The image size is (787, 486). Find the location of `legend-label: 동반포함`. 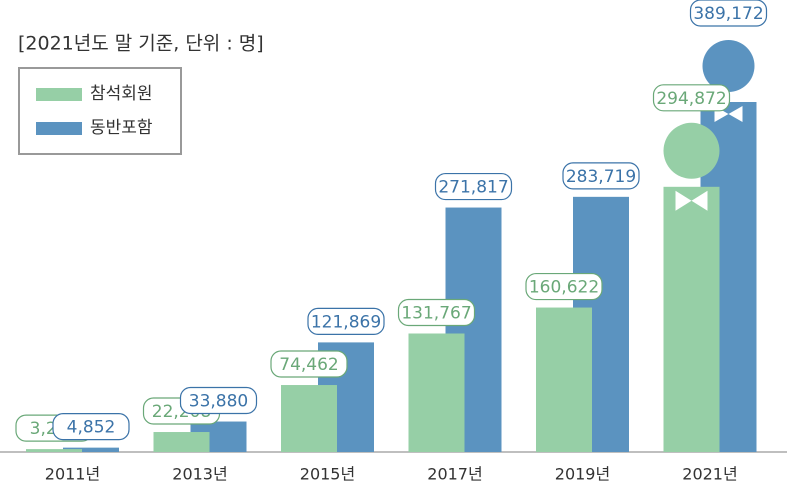

legend-label: 동반포함 is located at coordinates (121, 128).